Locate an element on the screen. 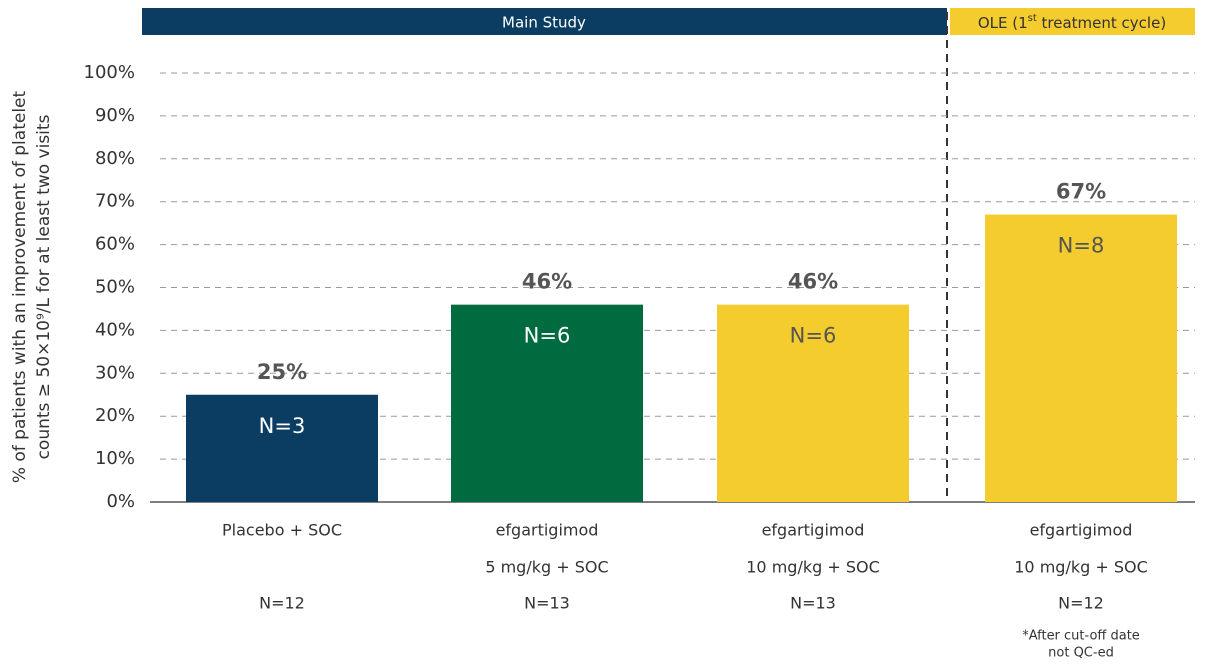  y-tick-label: 20% is located at coordinates (115, 415).